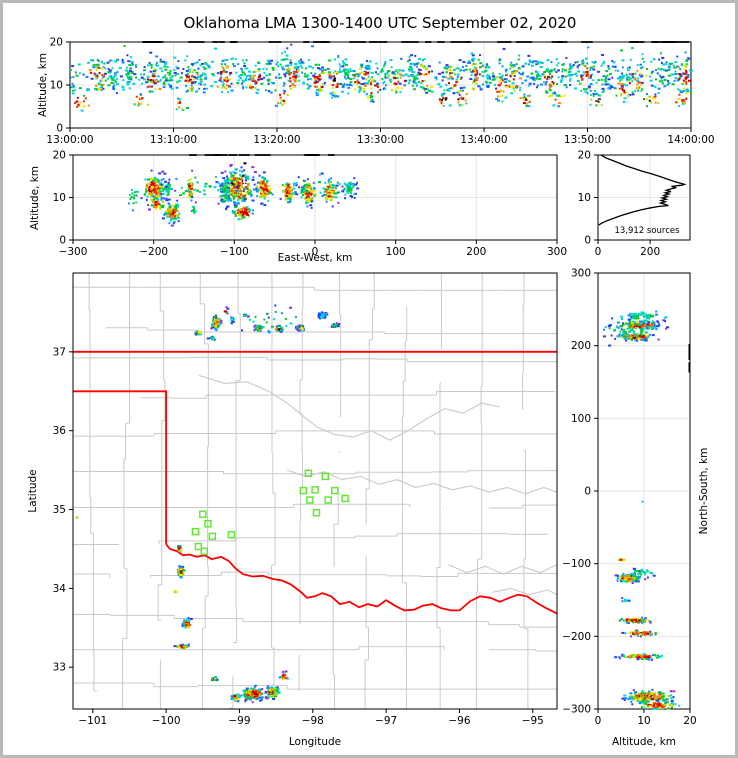 The width and height of the screenshot is (738, 758). I want to click on svg-text: 13:20:00, so click(276, 140).